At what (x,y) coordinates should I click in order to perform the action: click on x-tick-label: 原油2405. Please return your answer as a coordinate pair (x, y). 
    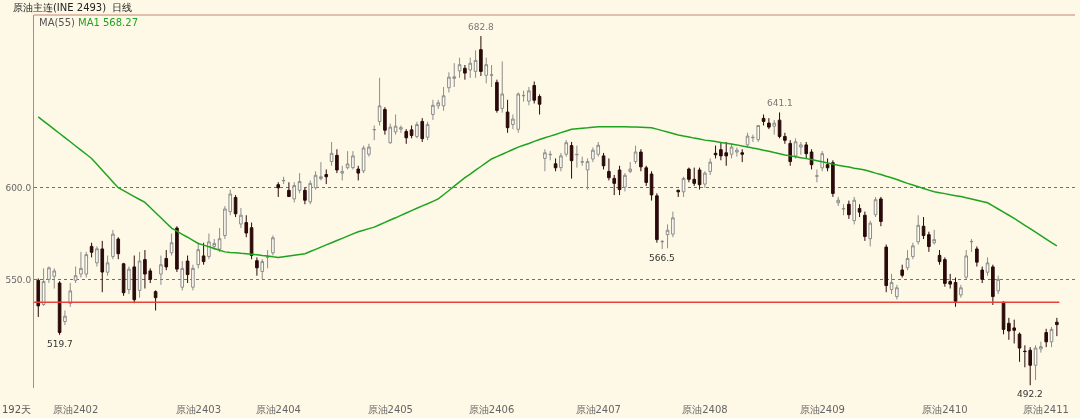
    Looking at the image, I should click on (390, 409).